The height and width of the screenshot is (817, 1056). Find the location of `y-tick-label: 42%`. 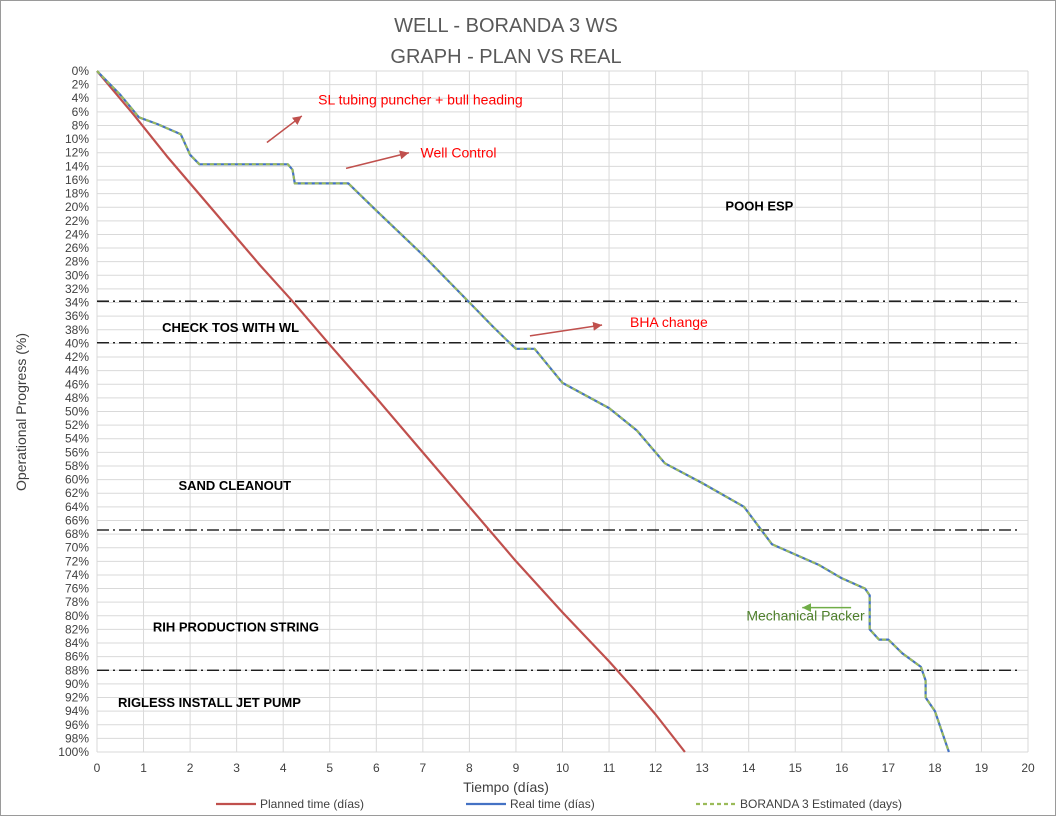

y-tick-label: 42% is located at coordinates (77, 357).